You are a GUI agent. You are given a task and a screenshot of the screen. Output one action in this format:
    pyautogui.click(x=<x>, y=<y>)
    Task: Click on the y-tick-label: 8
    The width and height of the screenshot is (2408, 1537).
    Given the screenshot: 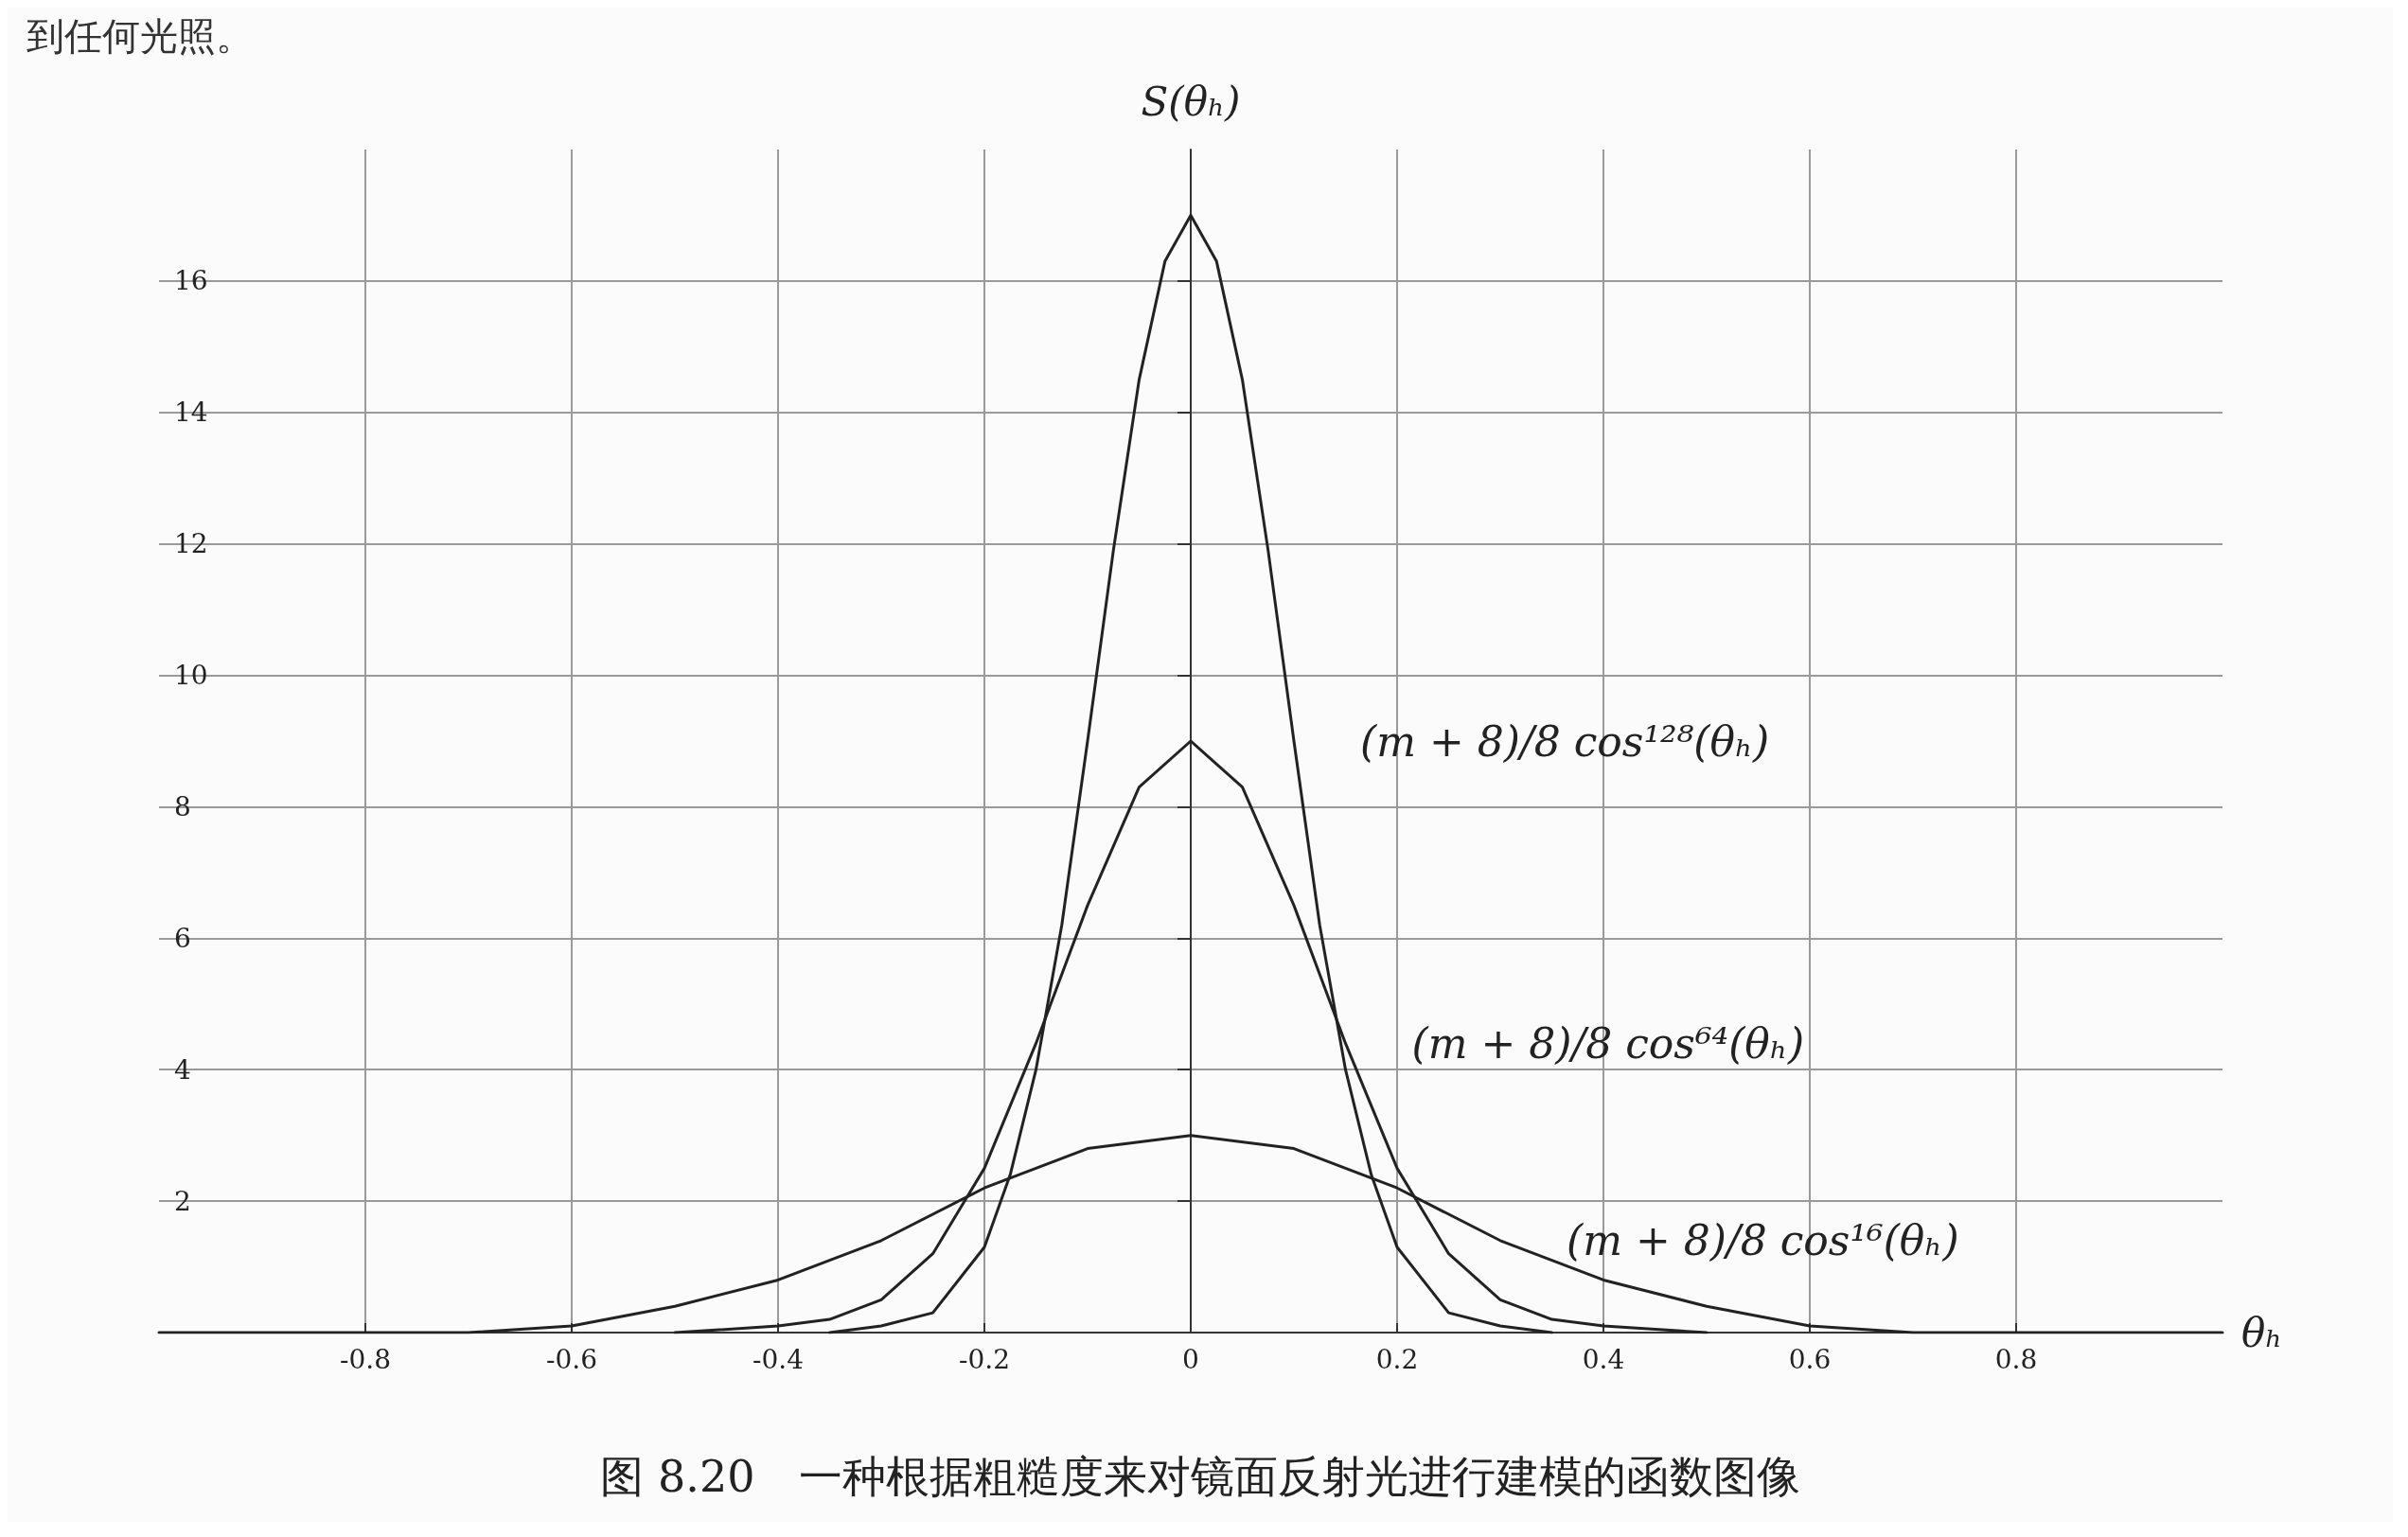 What is the action you would take?
    pyautogui.click(x=183, y=806)
    